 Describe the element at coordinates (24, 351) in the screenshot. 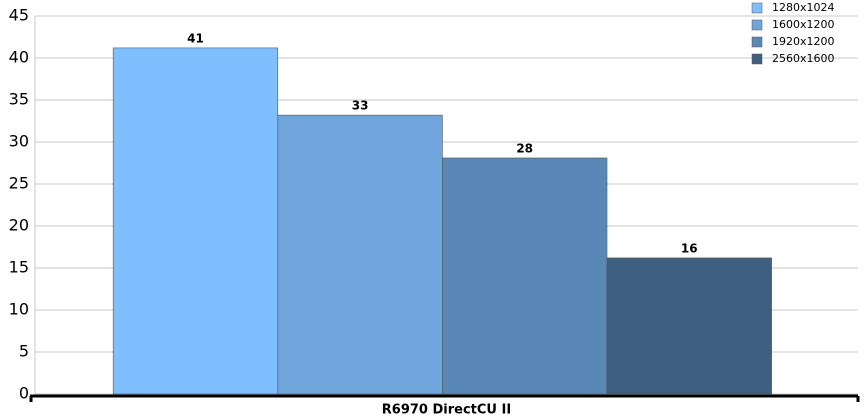

I see `y-tick-label: 5` at that location.